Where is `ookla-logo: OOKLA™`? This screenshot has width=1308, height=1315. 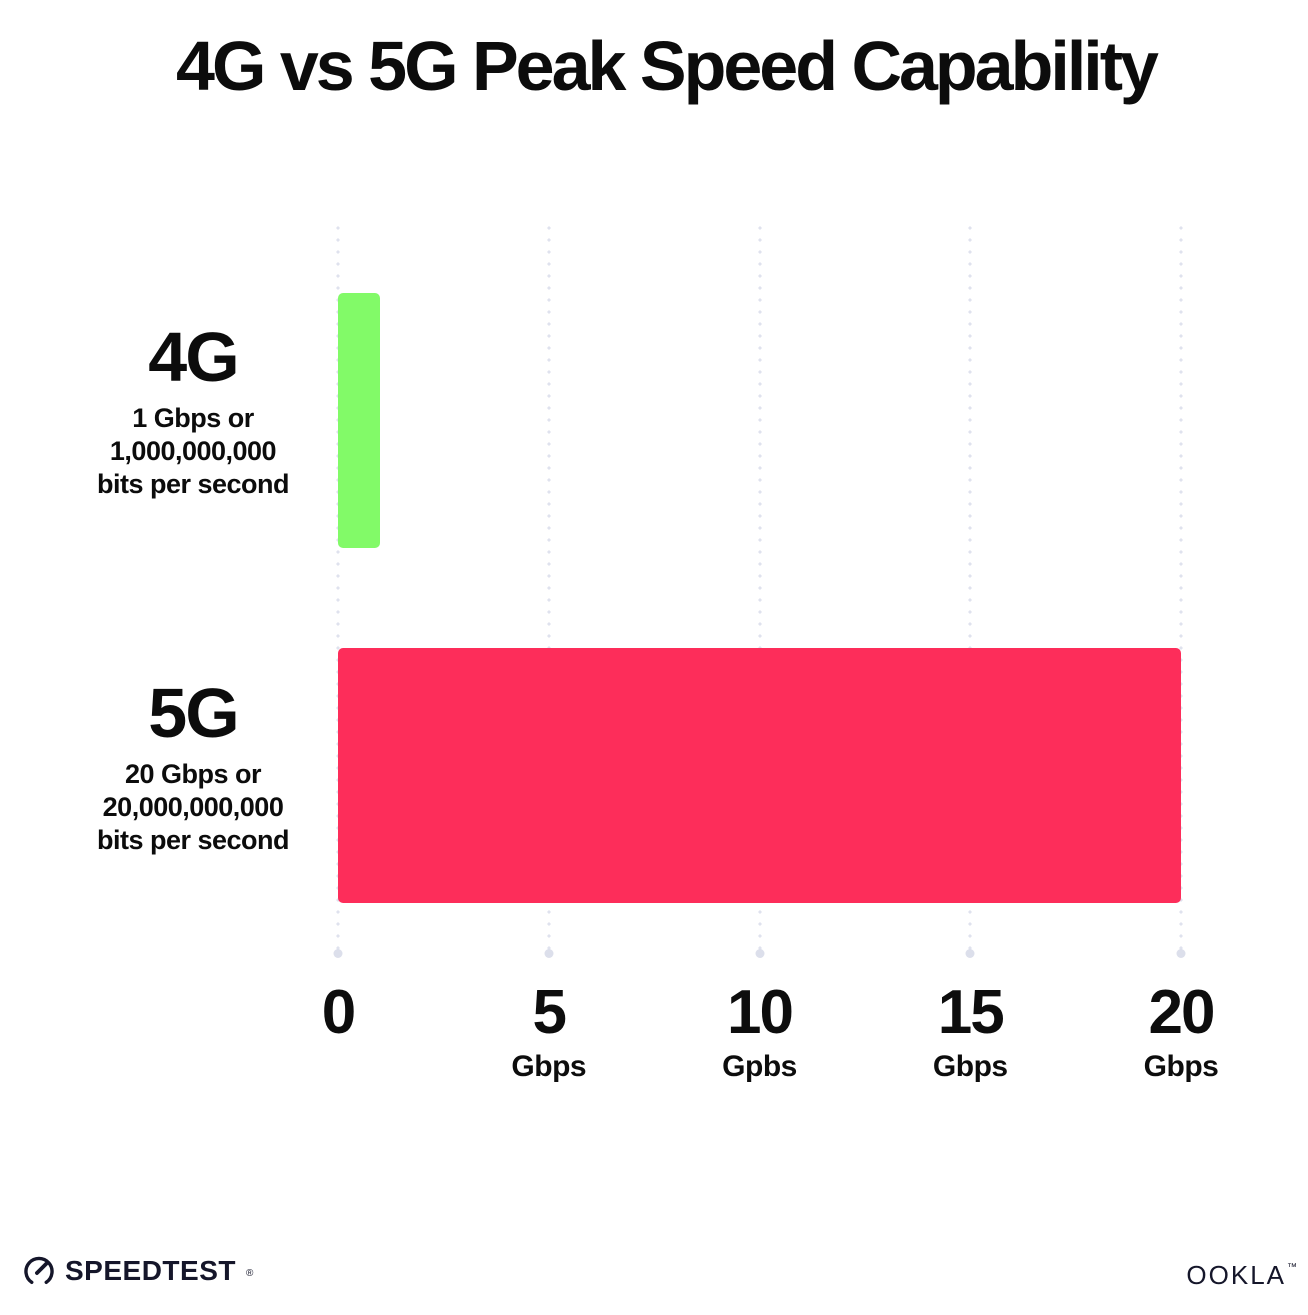 ookla-logo: OOKLA™ is located at coordinates (1241, 1275).